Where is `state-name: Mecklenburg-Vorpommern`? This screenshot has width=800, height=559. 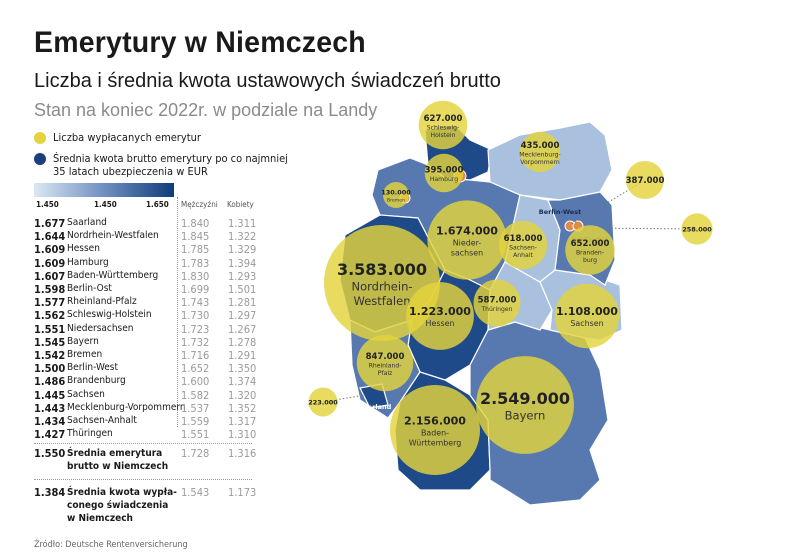 state-name: Mecklenburg-Vorpommern is located at coordinates (126, 407).